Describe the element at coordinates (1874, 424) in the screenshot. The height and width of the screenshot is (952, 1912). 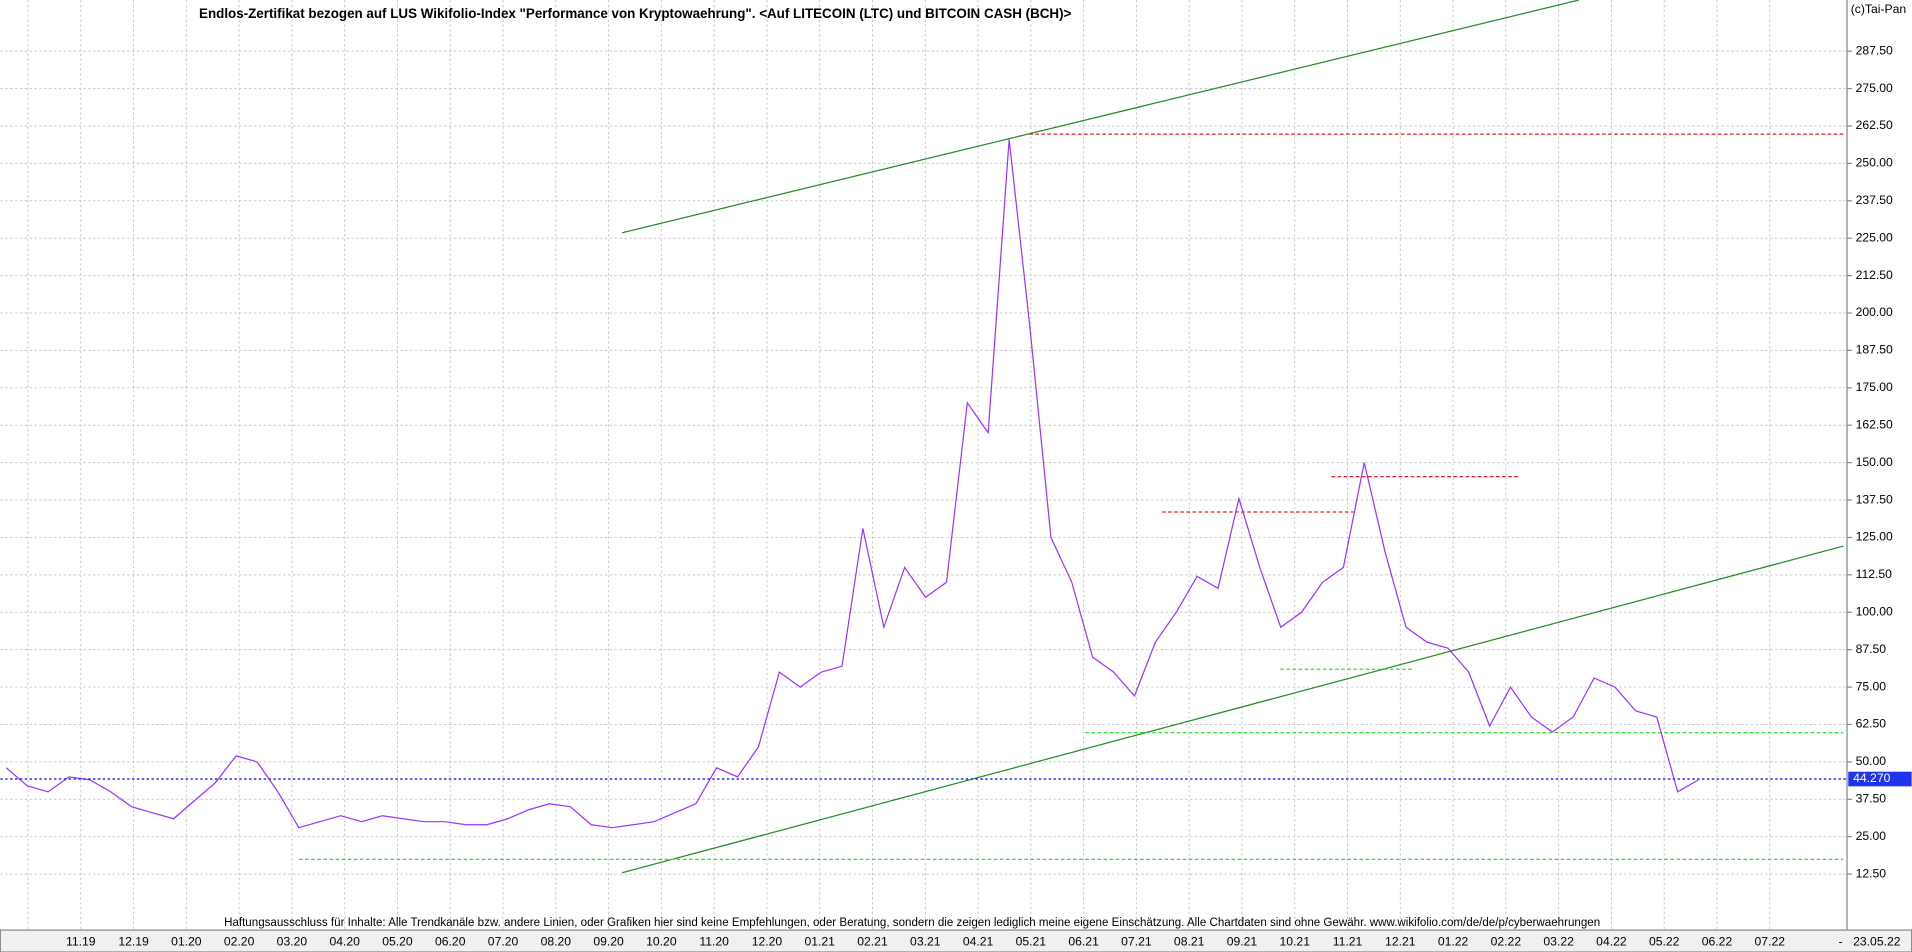
I see `y-tick-label: 162.50` at that location.